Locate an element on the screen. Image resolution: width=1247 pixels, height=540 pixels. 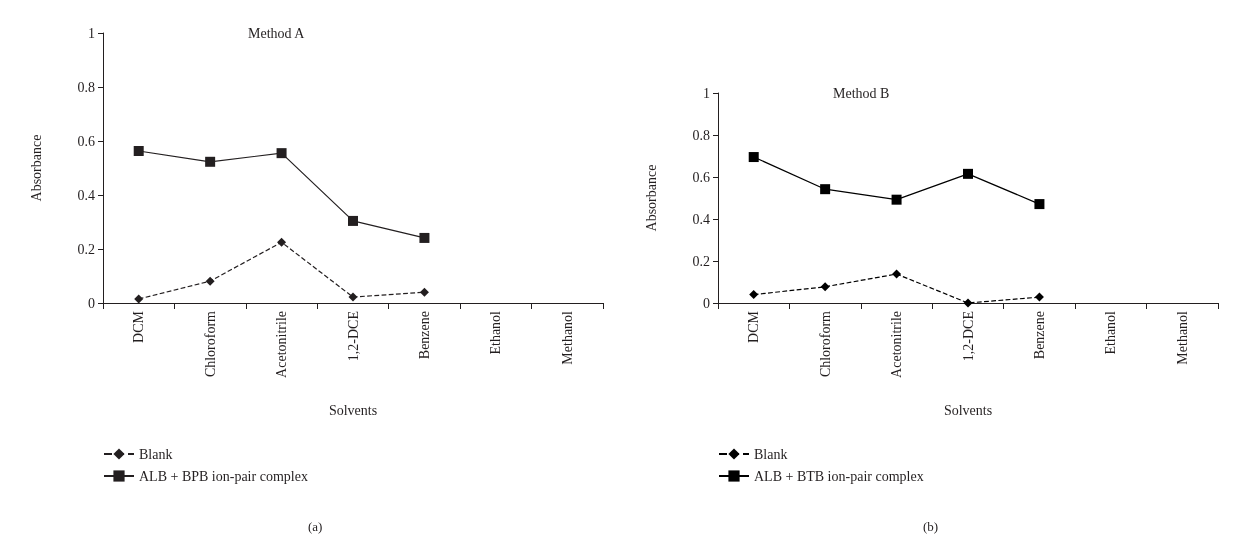
text: (a) is located at coordinates (315, 526).